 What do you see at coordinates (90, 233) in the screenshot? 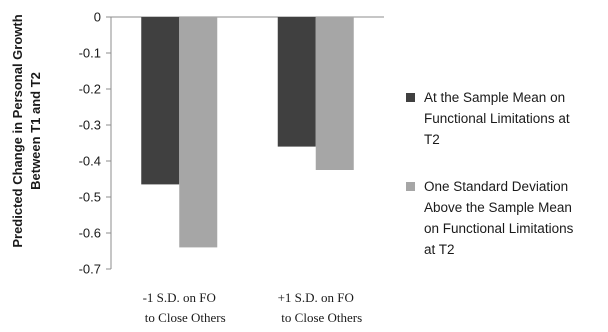
I see `y-tick-label: -0.6` at bounding box center [90, 233].